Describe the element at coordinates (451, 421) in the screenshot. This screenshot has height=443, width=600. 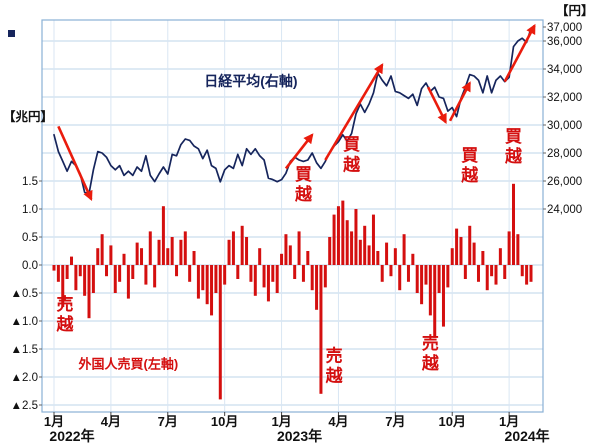
I see `x-axis-month-label: 10月` at that location.